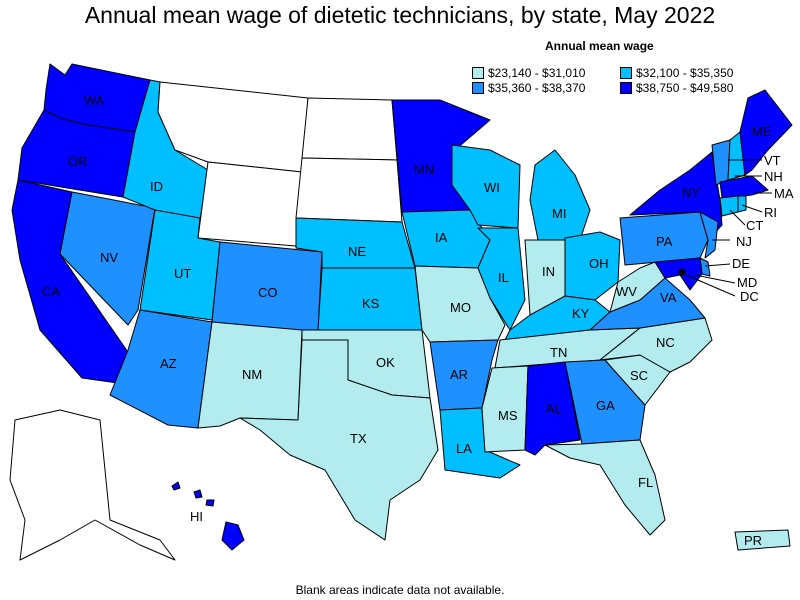  I want to click on label-il: IL, so click(503, 277).